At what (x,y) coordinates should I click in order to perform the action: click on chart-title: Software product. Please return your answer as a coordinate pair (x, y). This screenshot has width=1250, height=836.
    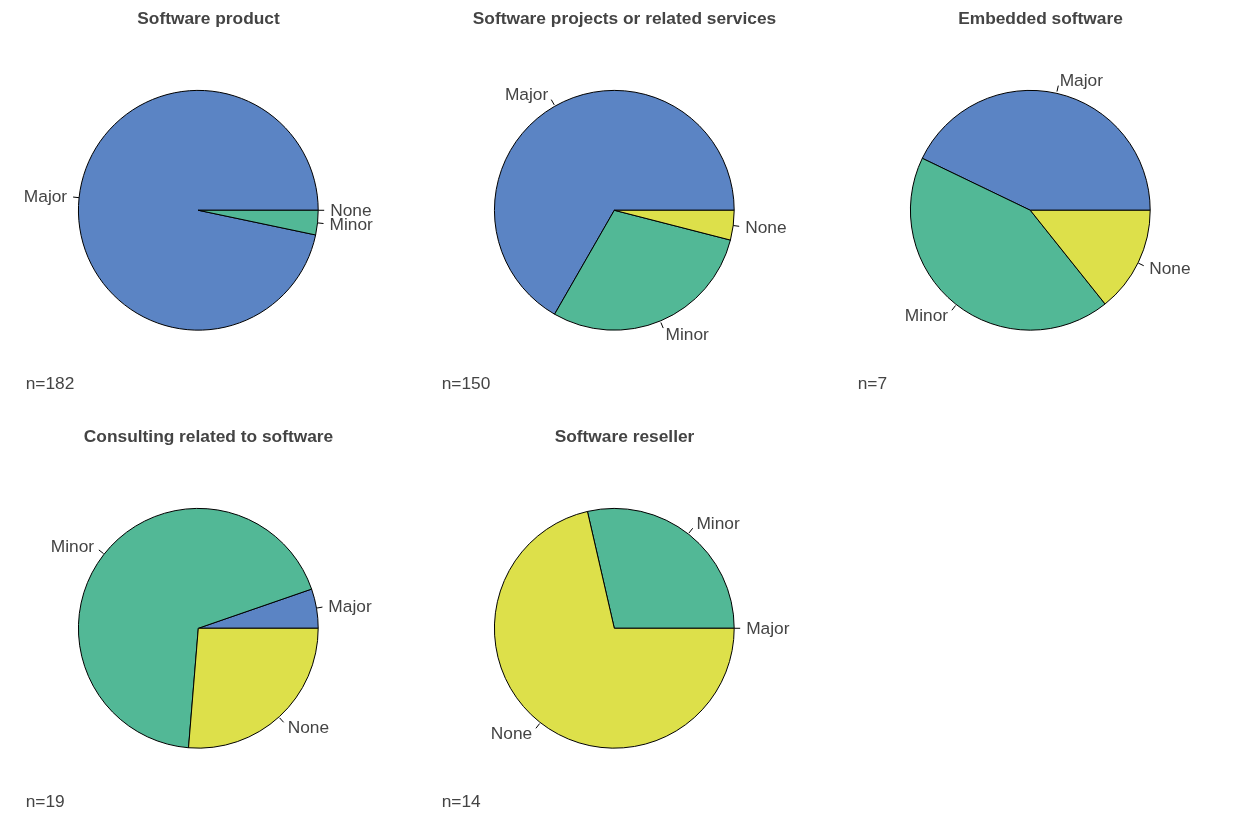
    Looking at the image, I should click on (208, 17).